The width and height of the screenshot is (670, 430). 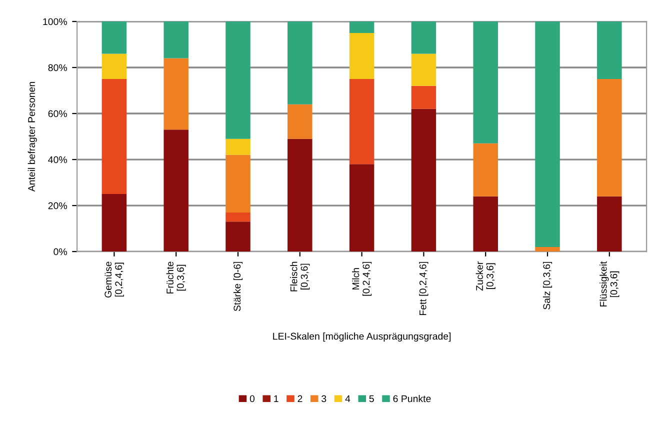 I want to click on legend-label: 3, so click(x=324, y=398).